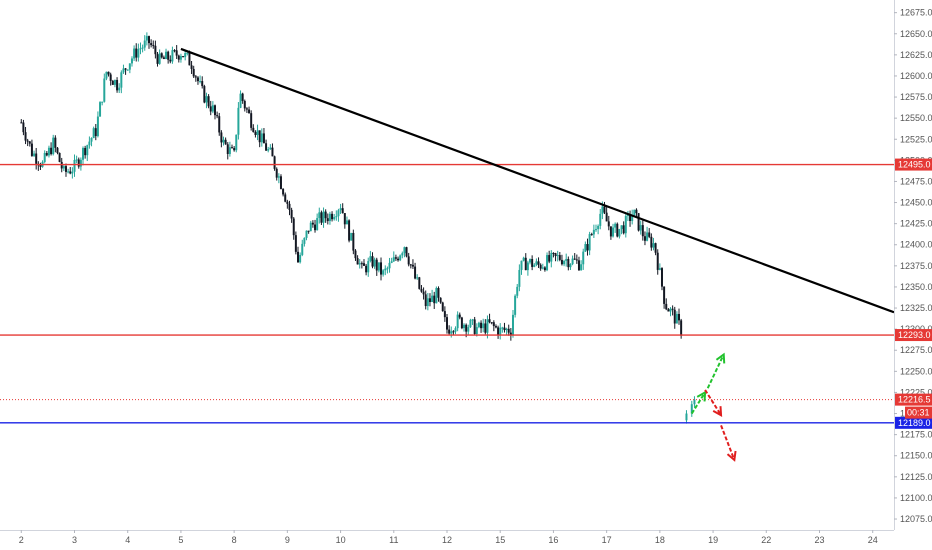 This screenshot has width=932, height=550. What do you see at coordinates (916, 287) in the screenshot?
I see `y-tick-label: 12350.0` at bounding box center [916, 287].